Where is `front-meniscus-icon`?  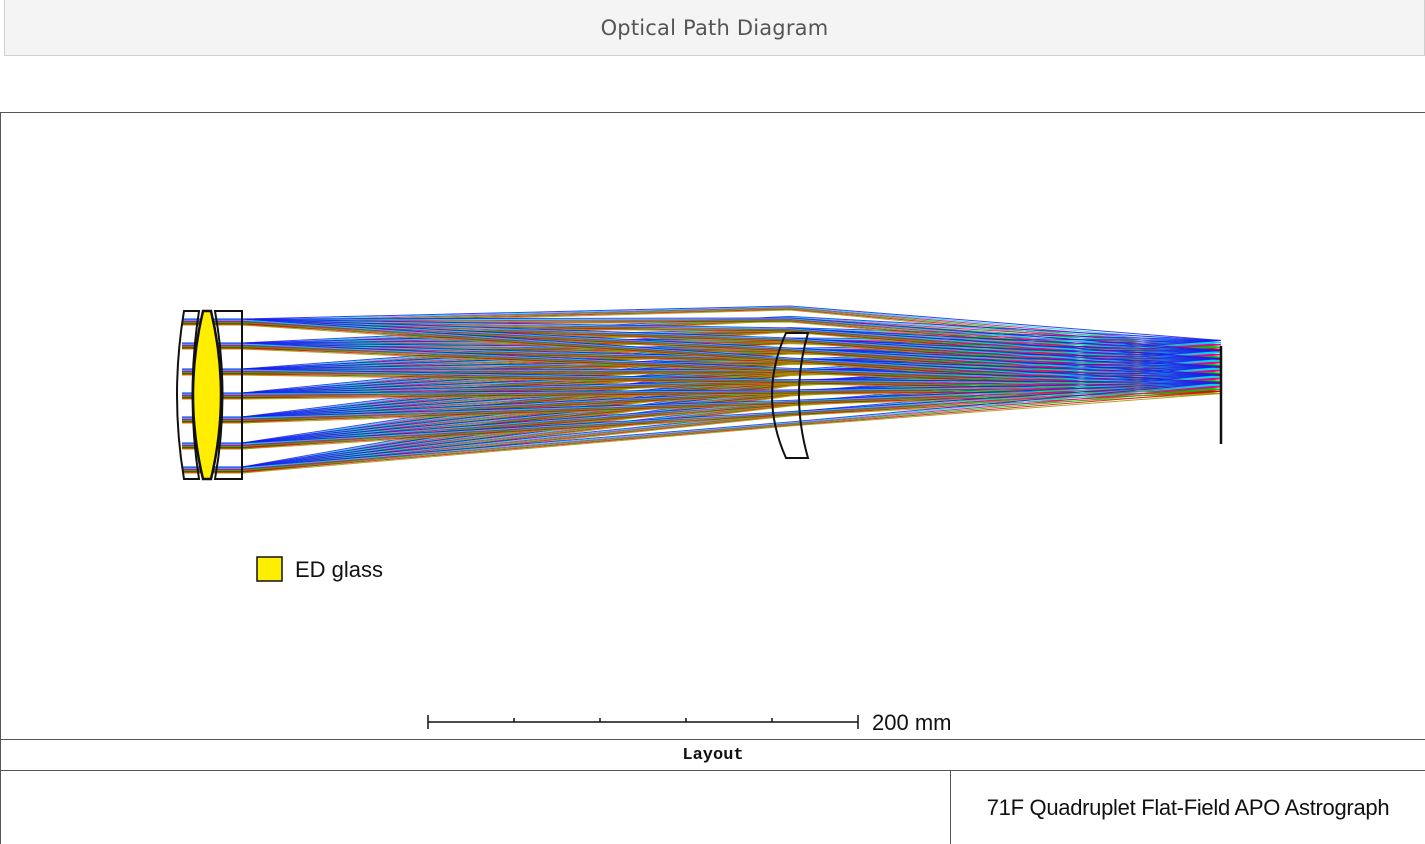
front-meniscus-icon is located at coordinates (188, 395).